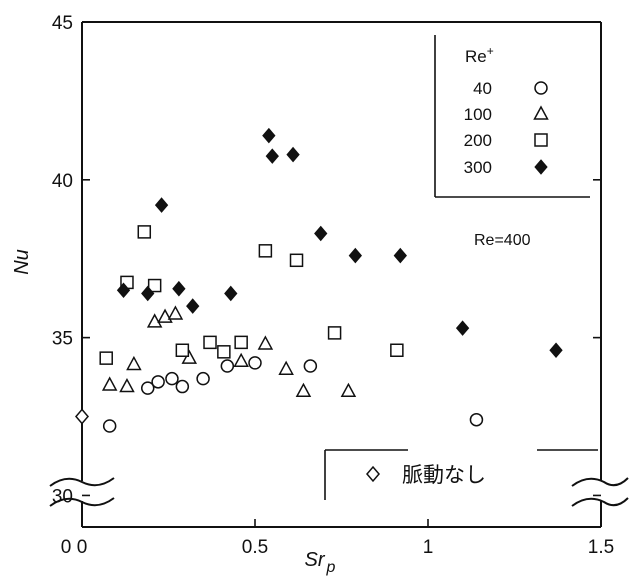  Describe the element at coordinates (479, 55) in the screenshot. I see `legend-title: Re+` at that location.